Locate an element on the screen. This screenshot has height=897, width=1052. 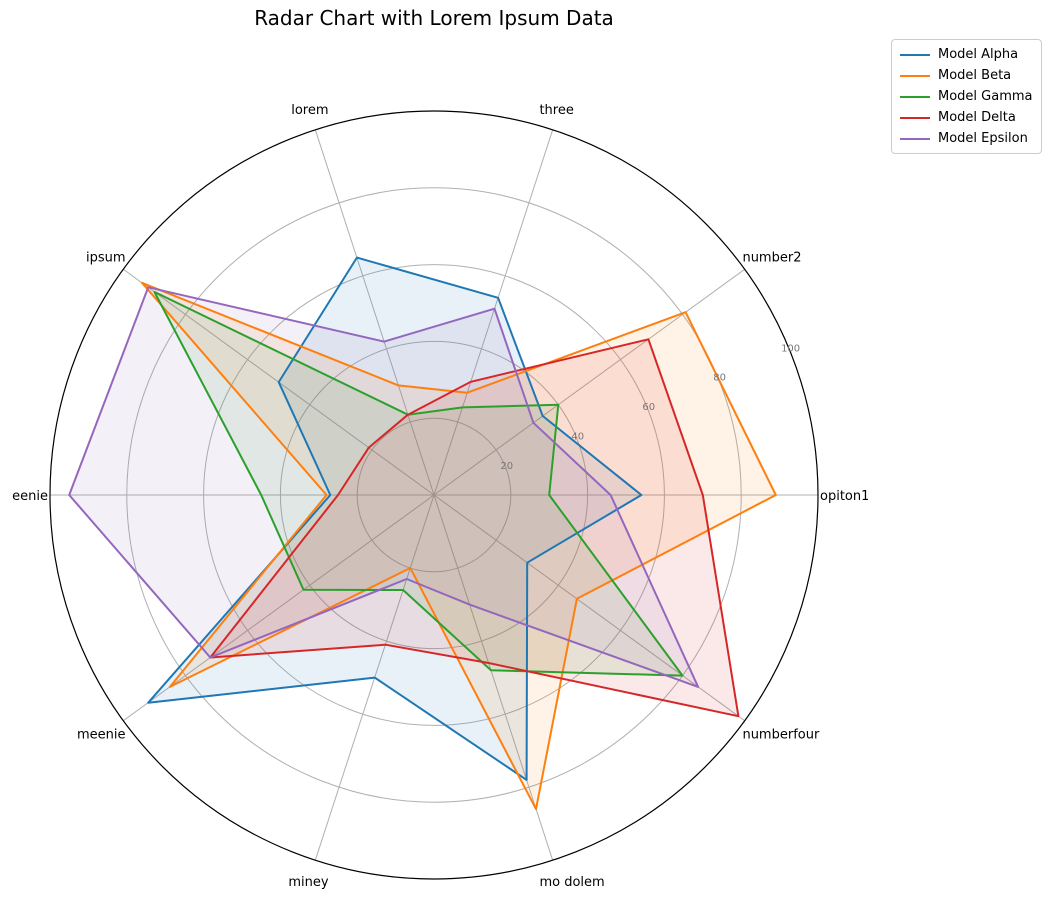
axis-label-2: three is located at coordinates (556, 110).